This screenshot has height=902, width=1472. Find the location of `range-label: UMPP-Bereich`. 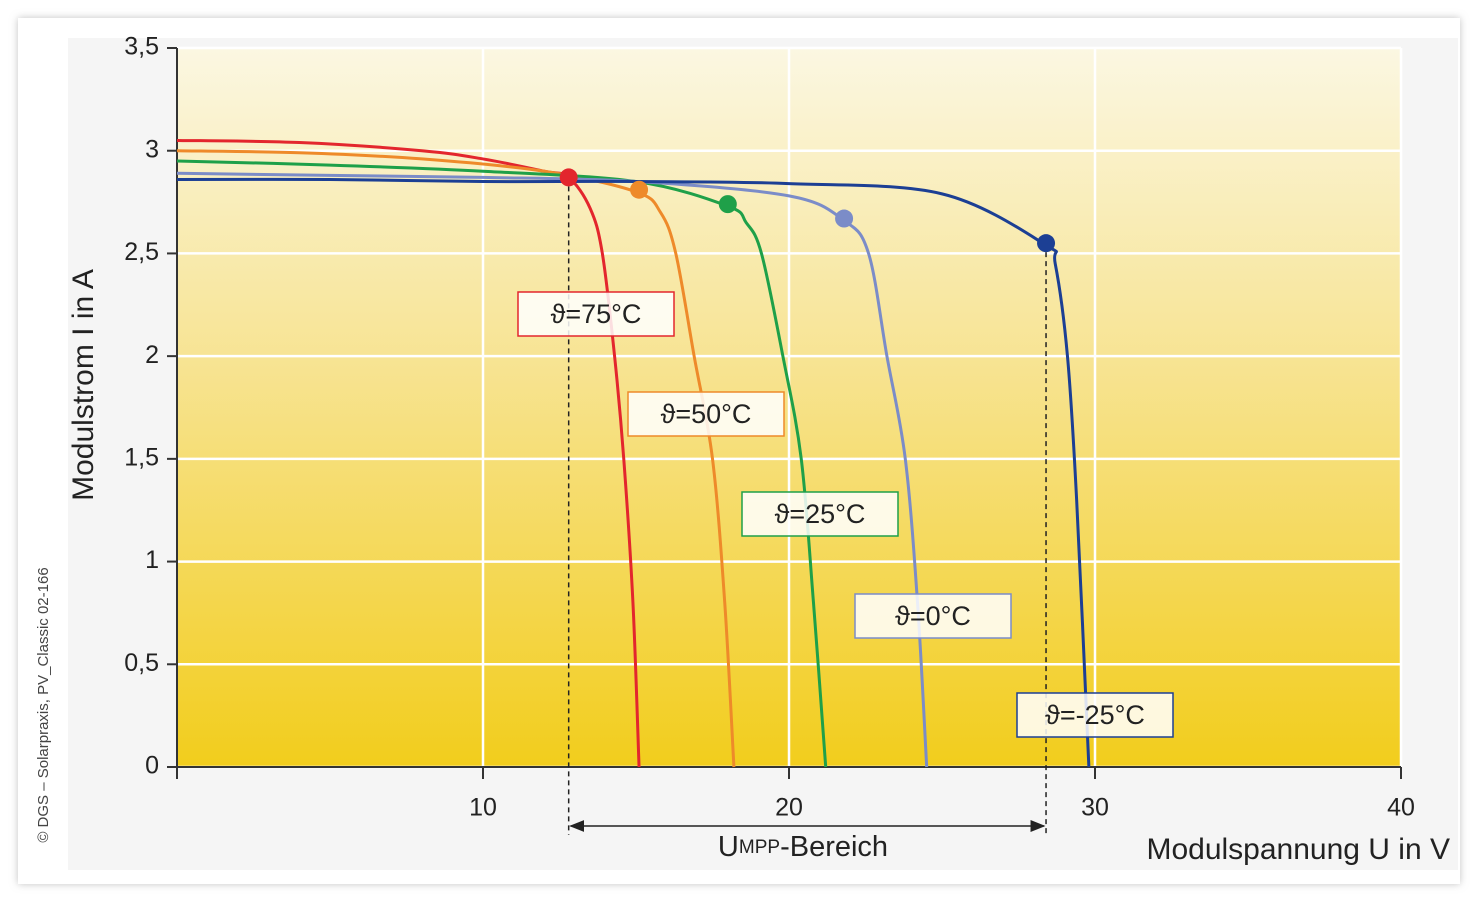

range-label: UMPP-Bereich is located at coordinates (803, 847).